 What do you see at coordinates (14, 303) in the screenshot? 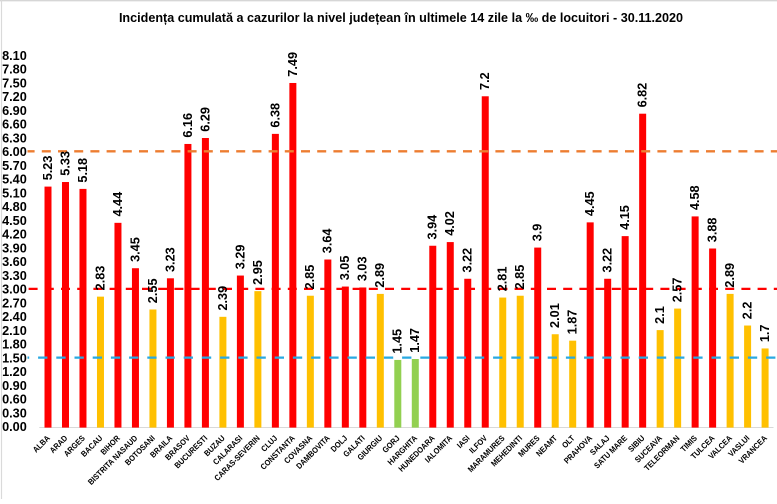
I see `svg-text: 2.70` at bounding box center [14, 303].